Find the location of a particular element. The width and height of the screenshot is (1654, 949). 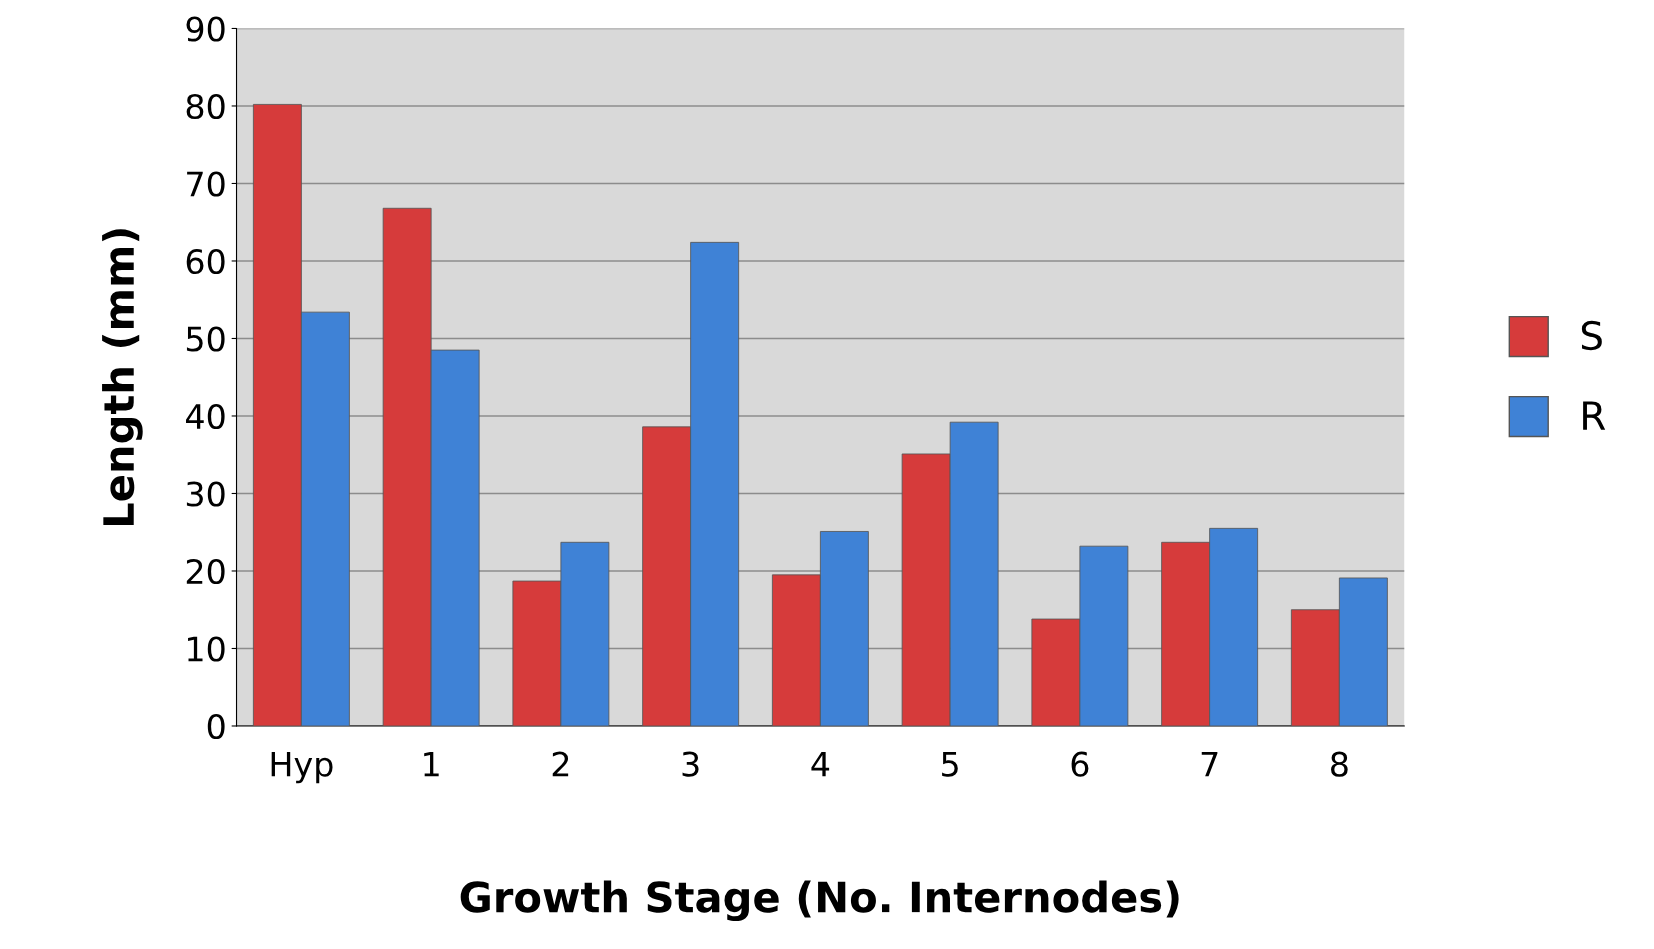

x-axis-title: Growth Stage (No. Internodes) is located at coordinates (819, 901).